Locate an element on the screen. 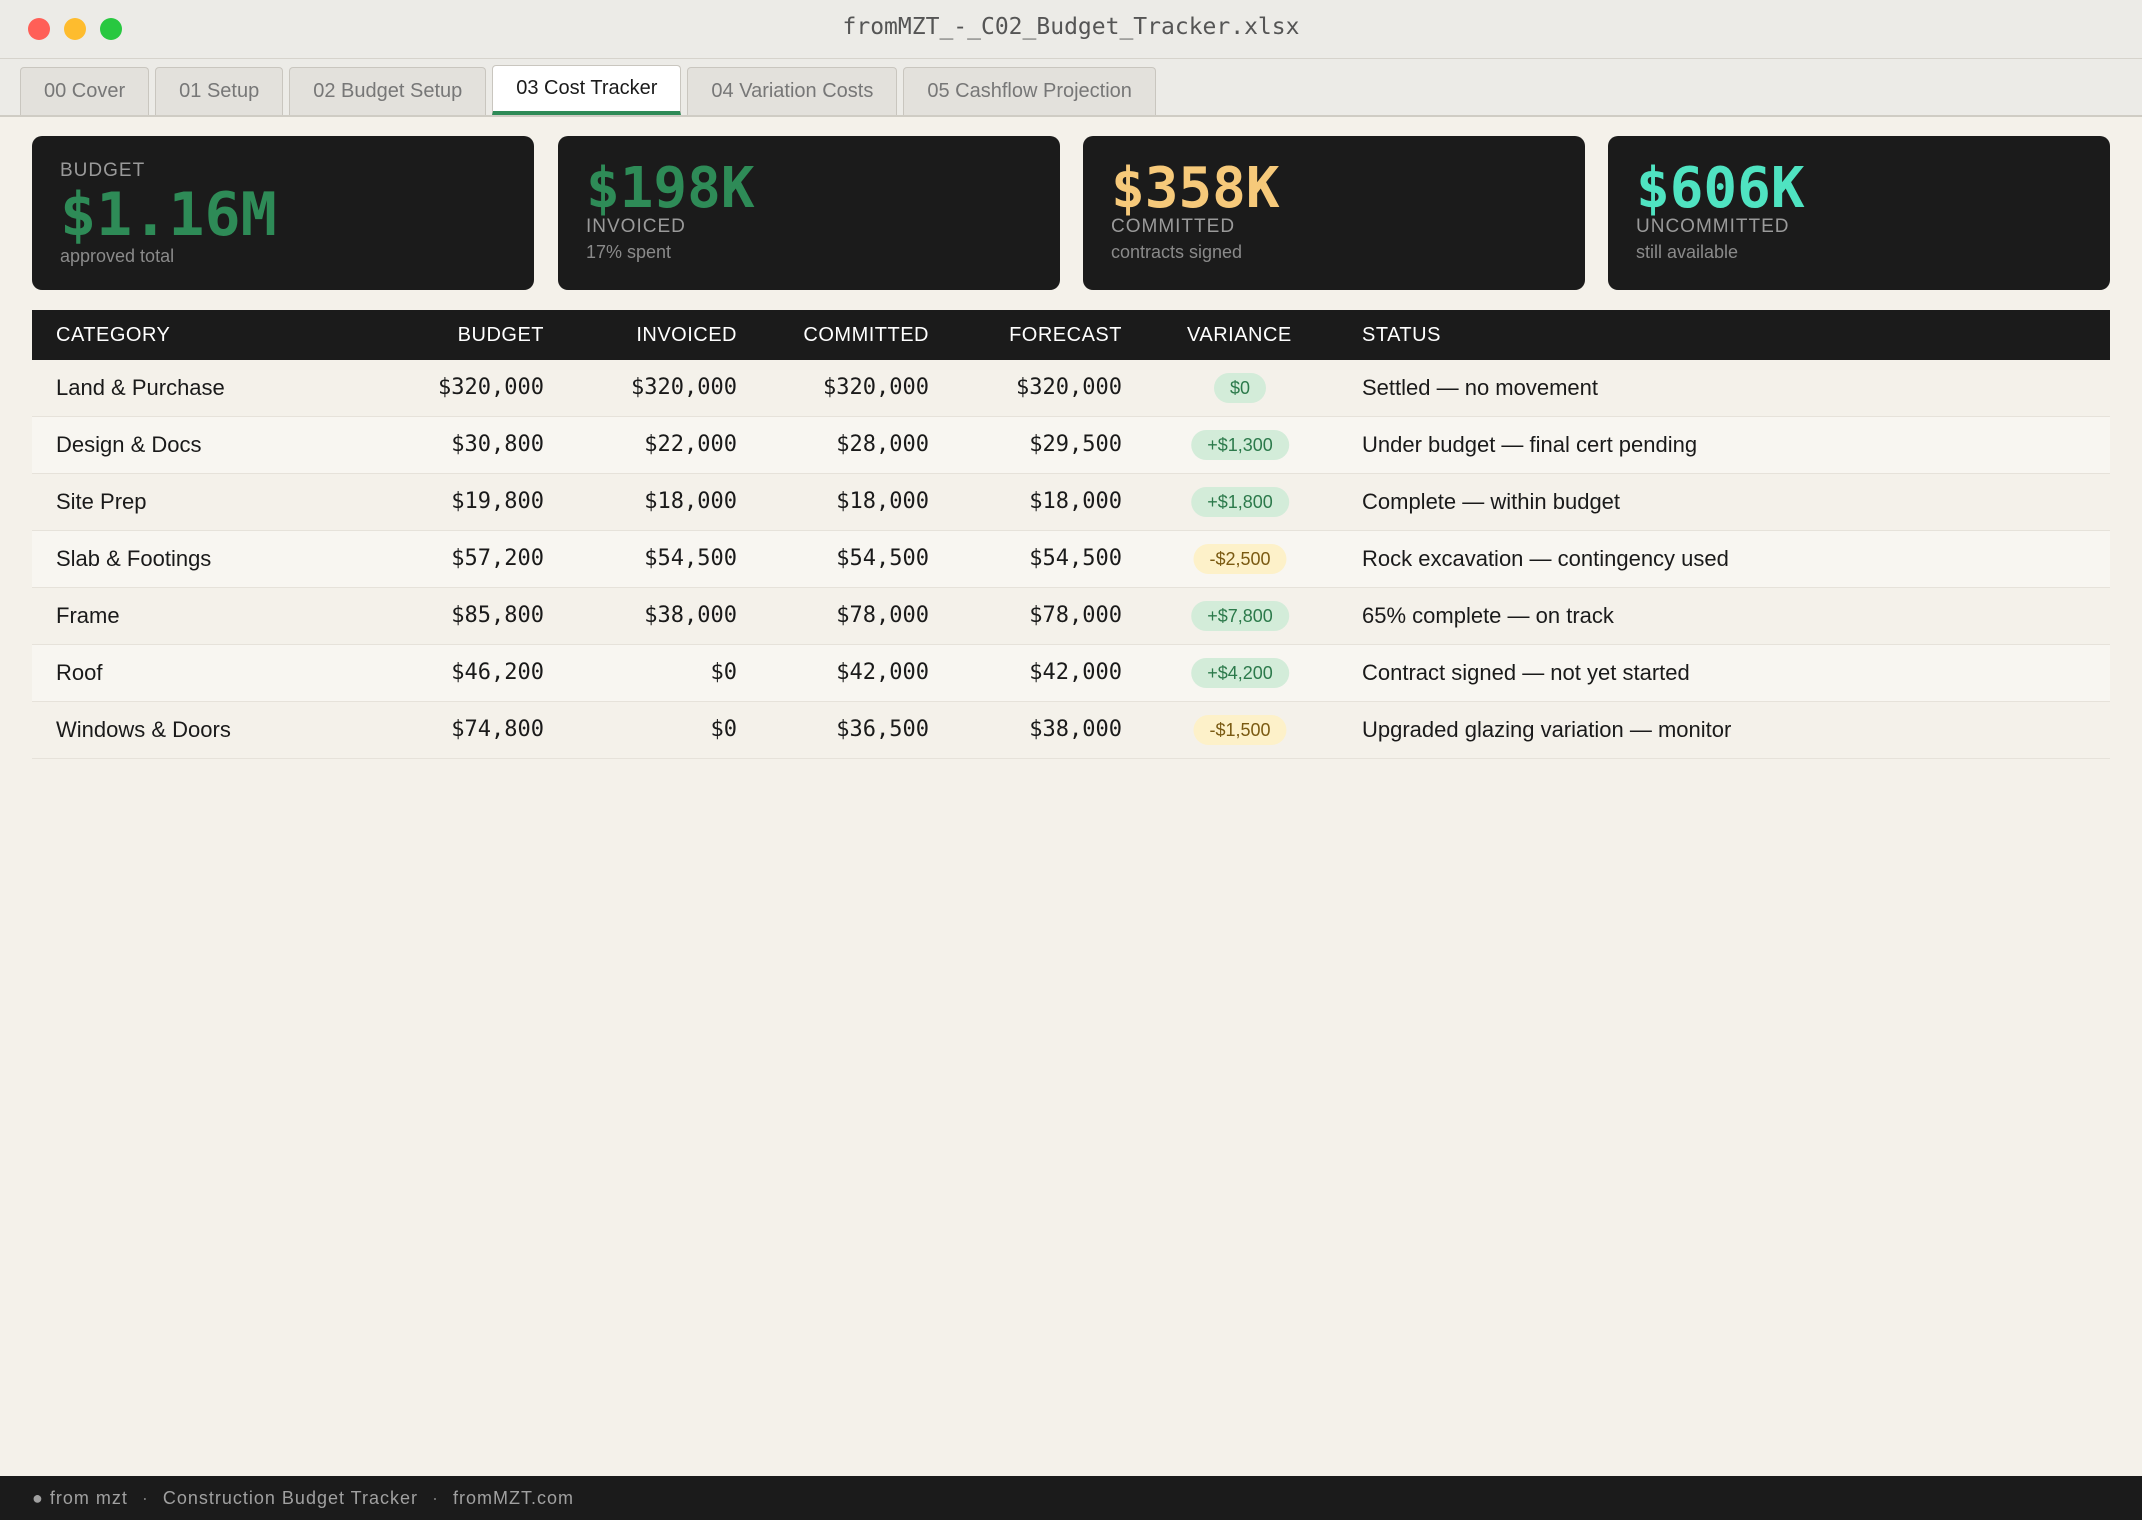  cell-budget: $46,200 is located at coordinates (497, 672).